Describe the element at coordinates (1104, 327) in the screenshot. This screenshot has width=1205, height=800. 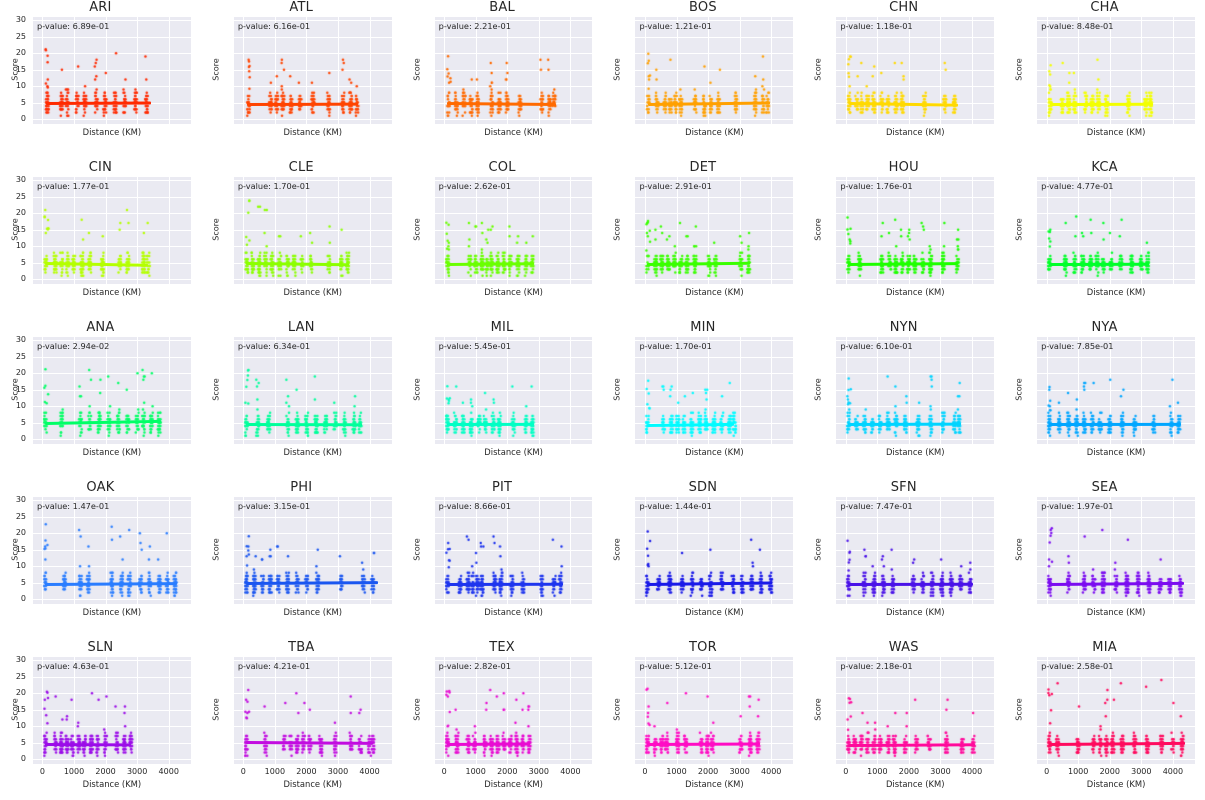
I see `subplot-title: NYA` at that location.